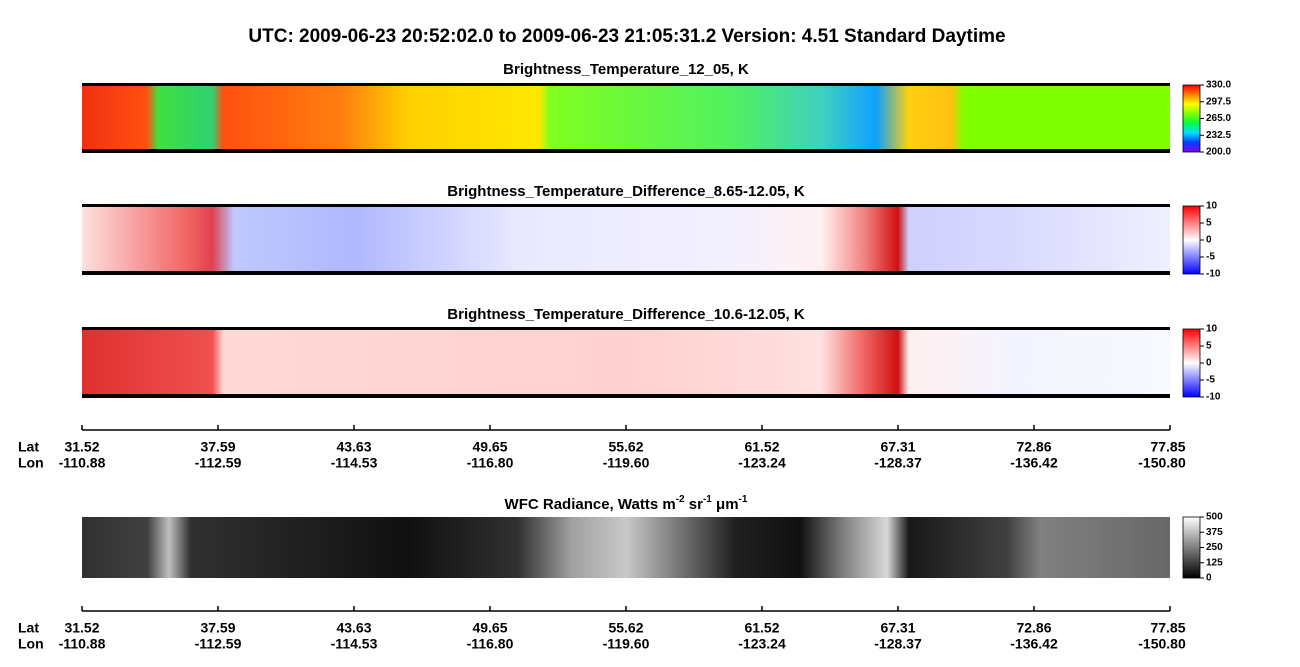  Describe the element at coordinates (1214, 562) in the screenshot. I see `colorbar-tick-label: 125` at that location.